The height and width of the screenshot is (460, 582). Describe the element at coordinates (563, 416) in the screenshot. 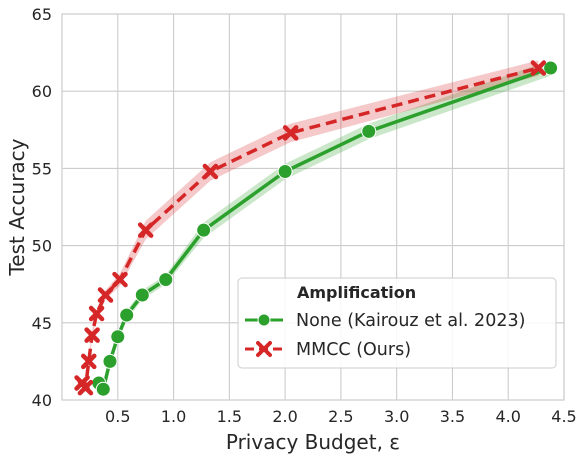

I see `x-tick-label: 4.5` at that location.